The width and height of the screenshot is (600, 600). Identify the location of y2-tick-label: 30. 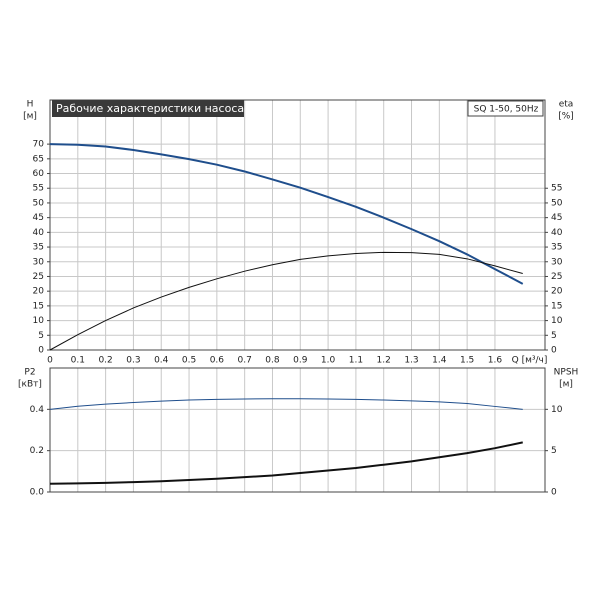
(557, 262).